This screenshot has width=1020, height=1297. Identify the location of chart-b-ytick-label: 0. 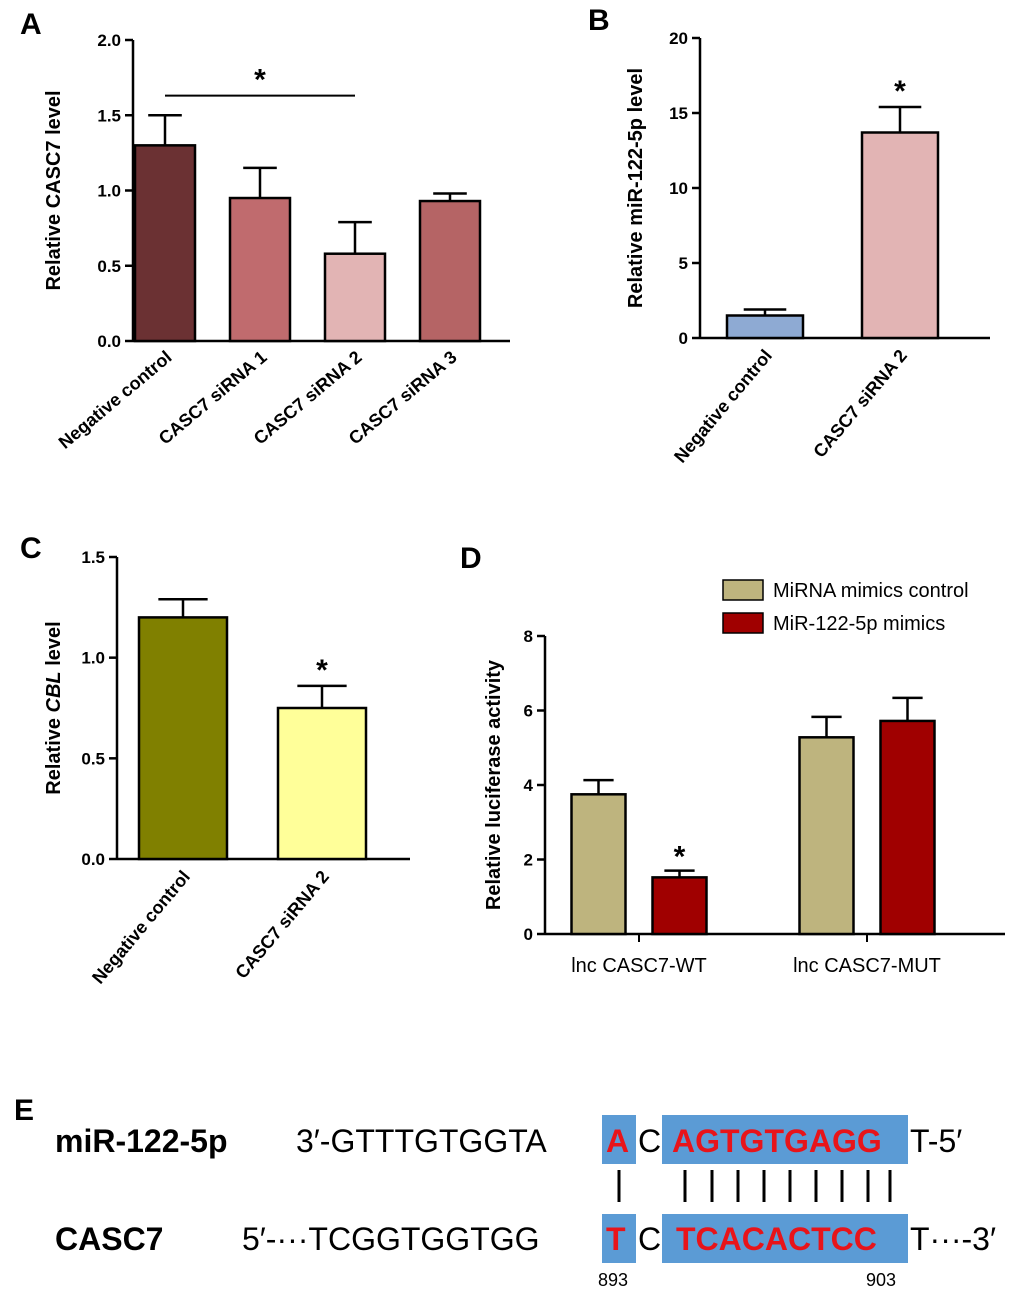
(683, 338).